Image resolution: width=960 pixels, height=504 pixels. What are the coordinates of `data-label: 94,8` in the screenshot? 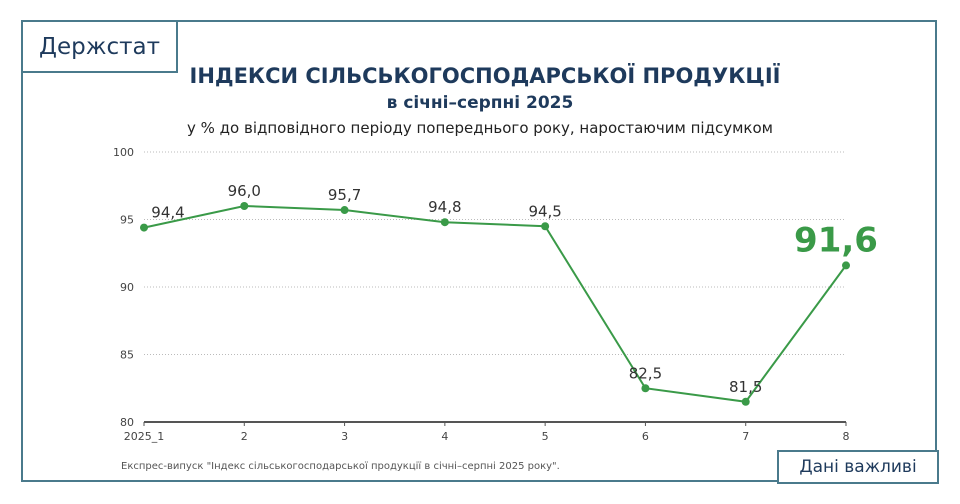 It's located at (444, 207).